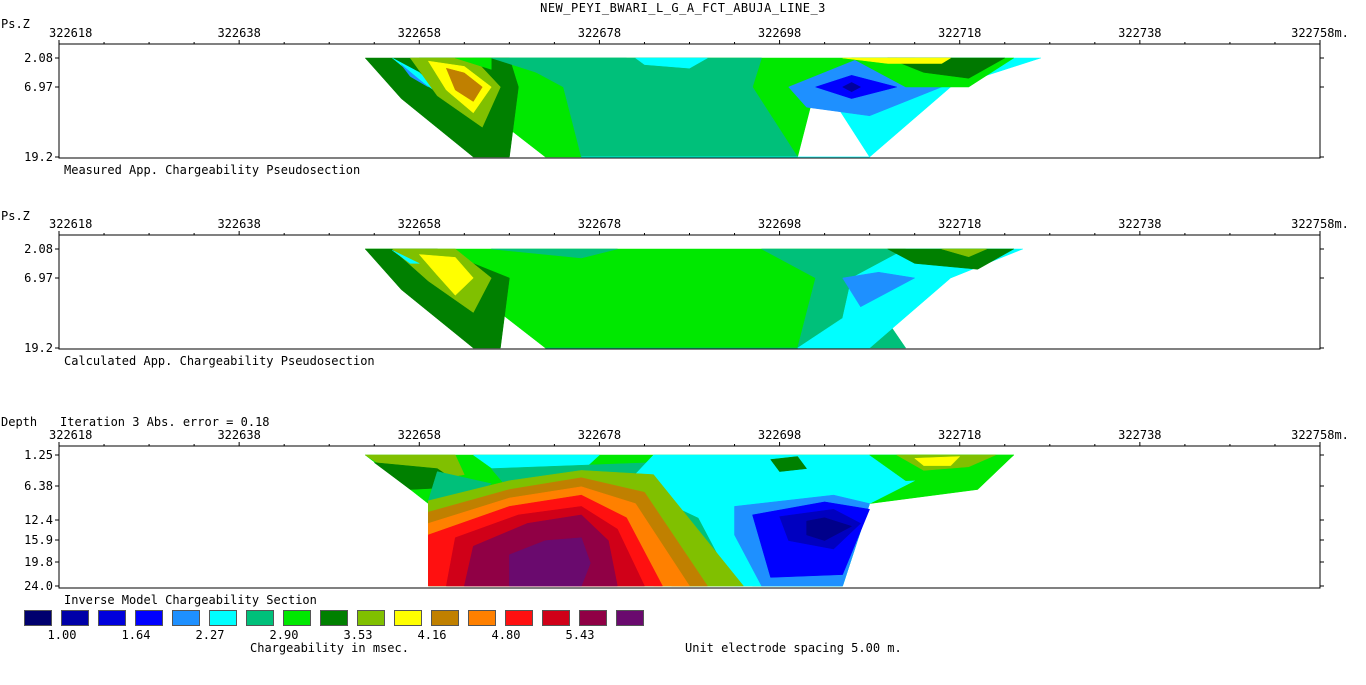 This screenshot has height=685, width=1366. What do you see at coordinates (15, 24) in the screenshot?
I see `section1-ylabel: Ps.Z` at bounding box center [15, 24].